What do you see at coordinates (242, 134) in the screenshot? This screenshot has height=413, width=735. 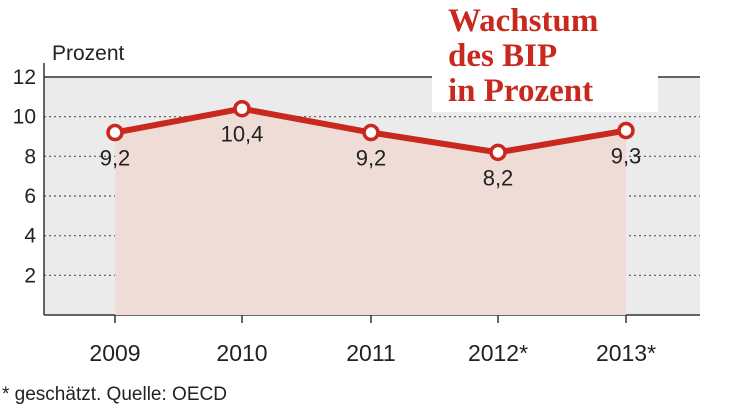 I see `data-label: 10,4` at bounding box center [242, 134].